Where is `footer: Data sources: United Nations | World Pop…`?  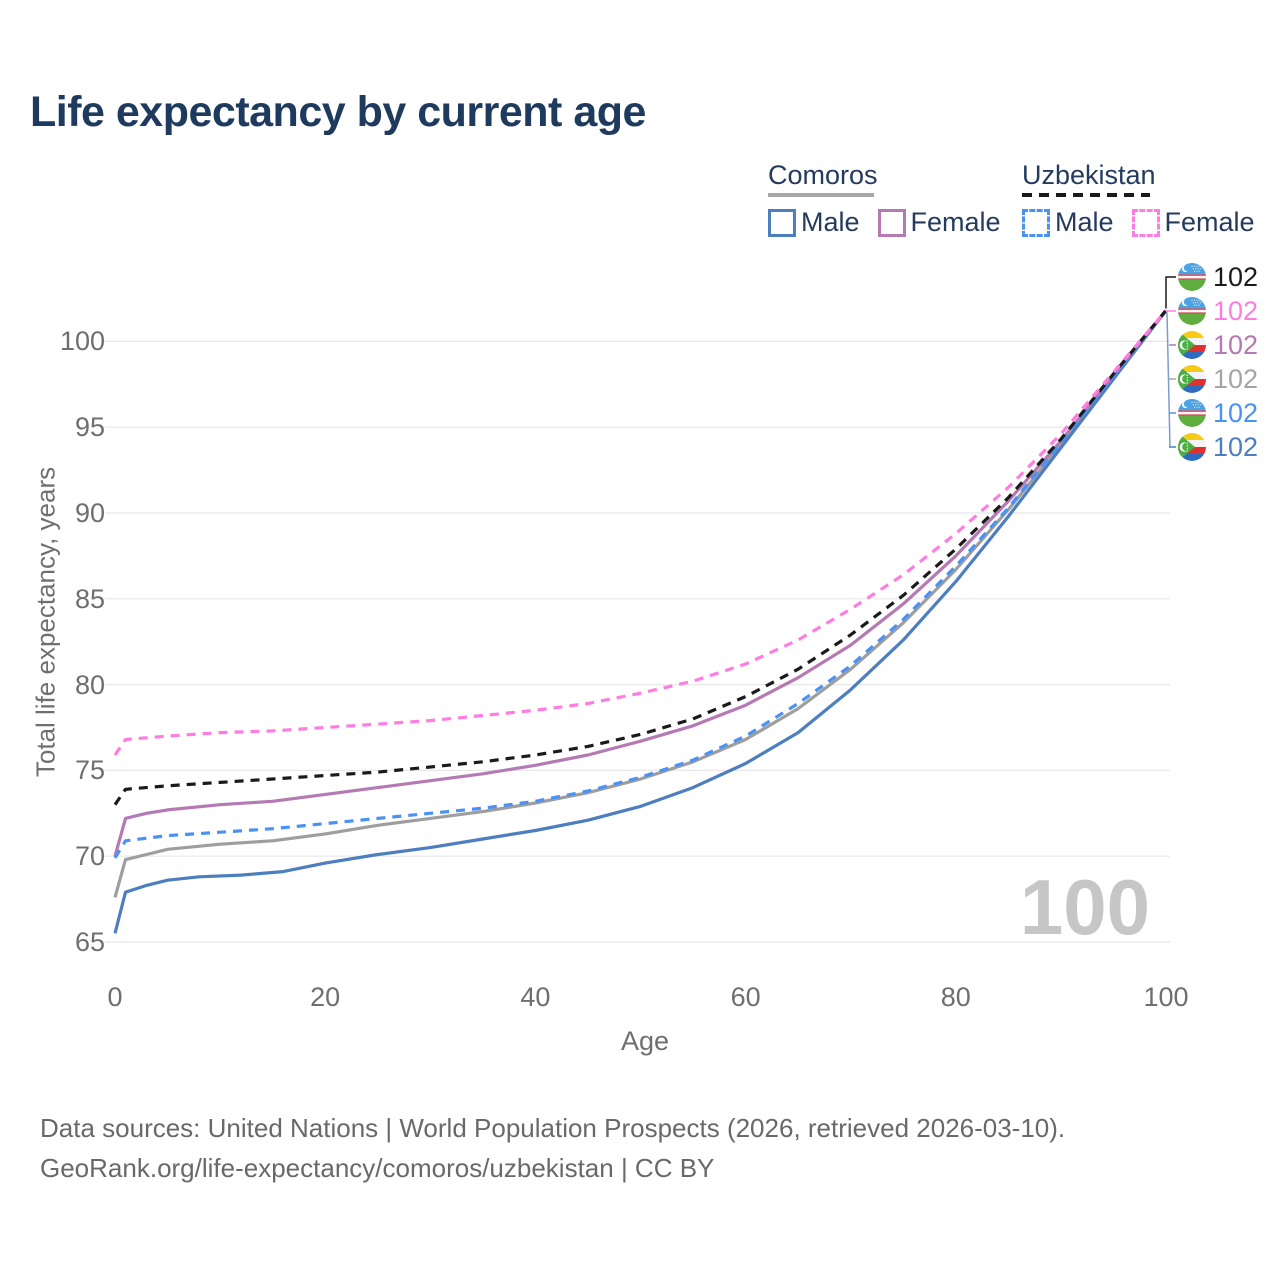
footer: Data sources: United Nations | World Pop… is located at coordinates (552, 1148).